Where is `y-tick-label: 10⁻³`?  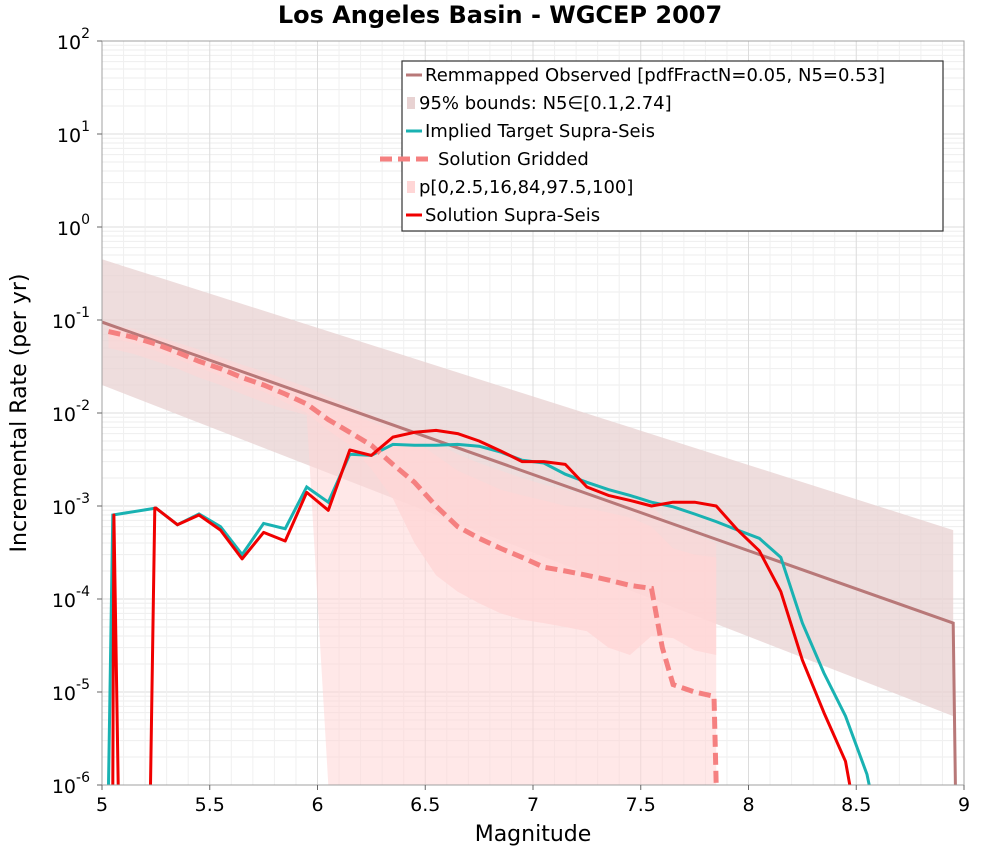 y-tick-label: 10⁻³ is located at coordinates (71, 505).